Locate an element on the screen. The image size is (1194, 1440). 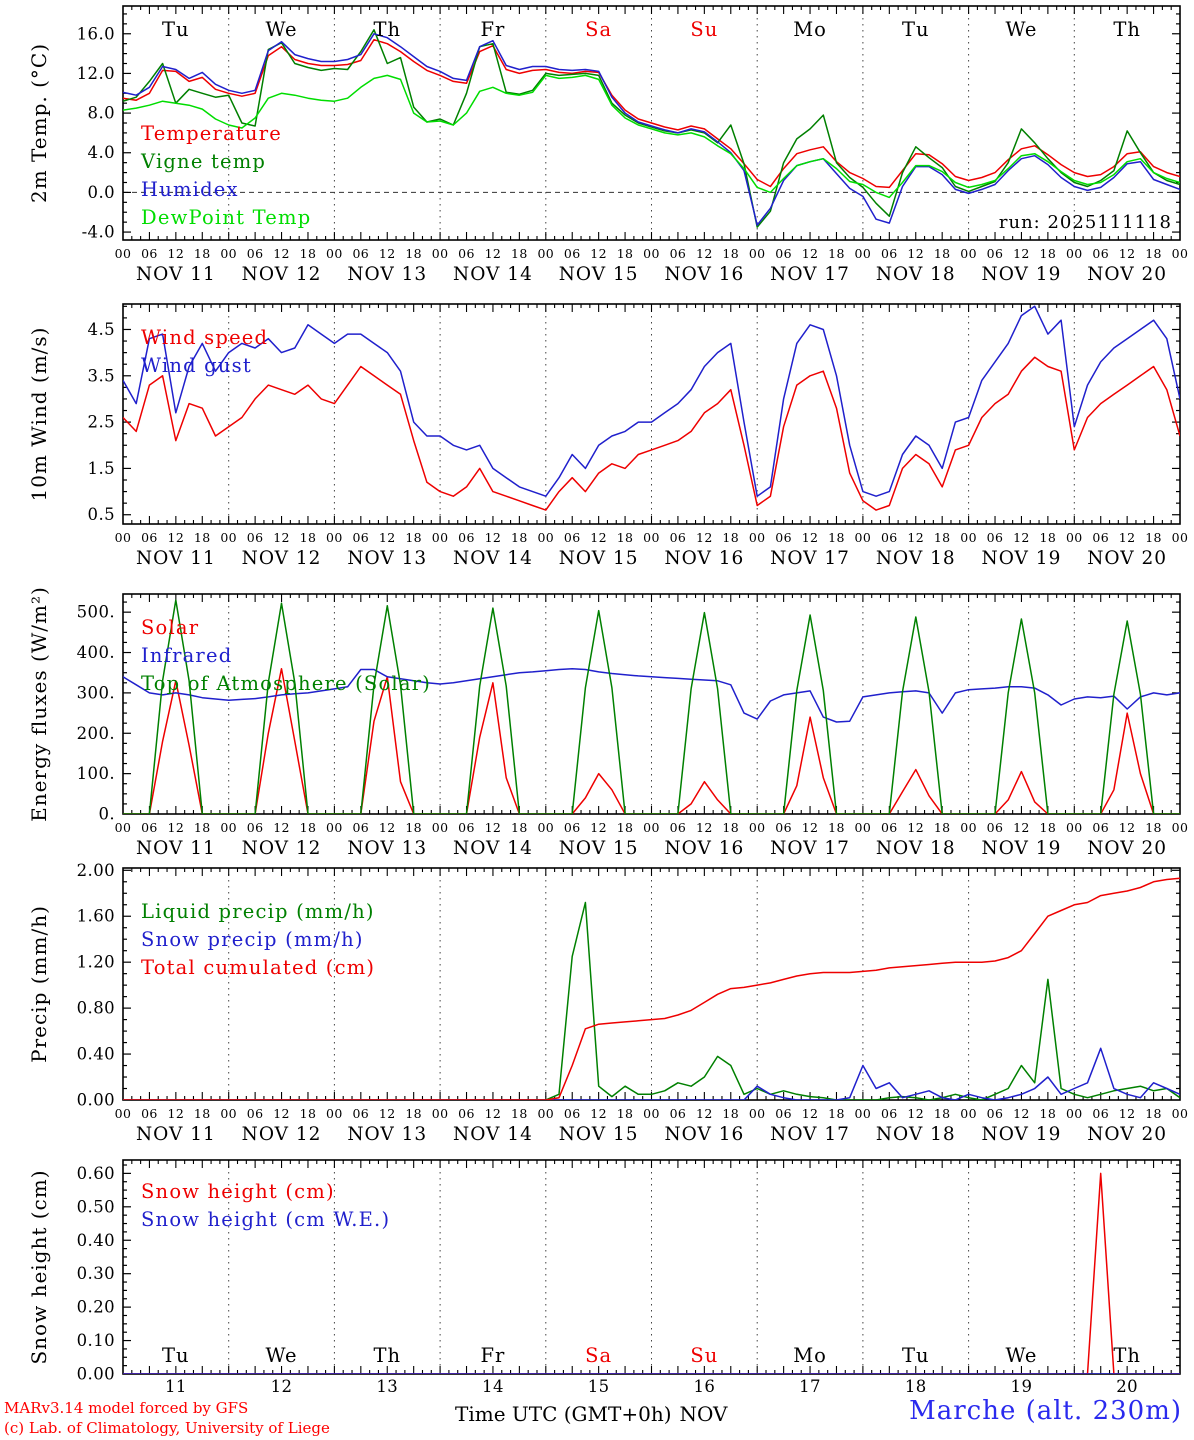
series-temperature is located at coordinates (651, 113).